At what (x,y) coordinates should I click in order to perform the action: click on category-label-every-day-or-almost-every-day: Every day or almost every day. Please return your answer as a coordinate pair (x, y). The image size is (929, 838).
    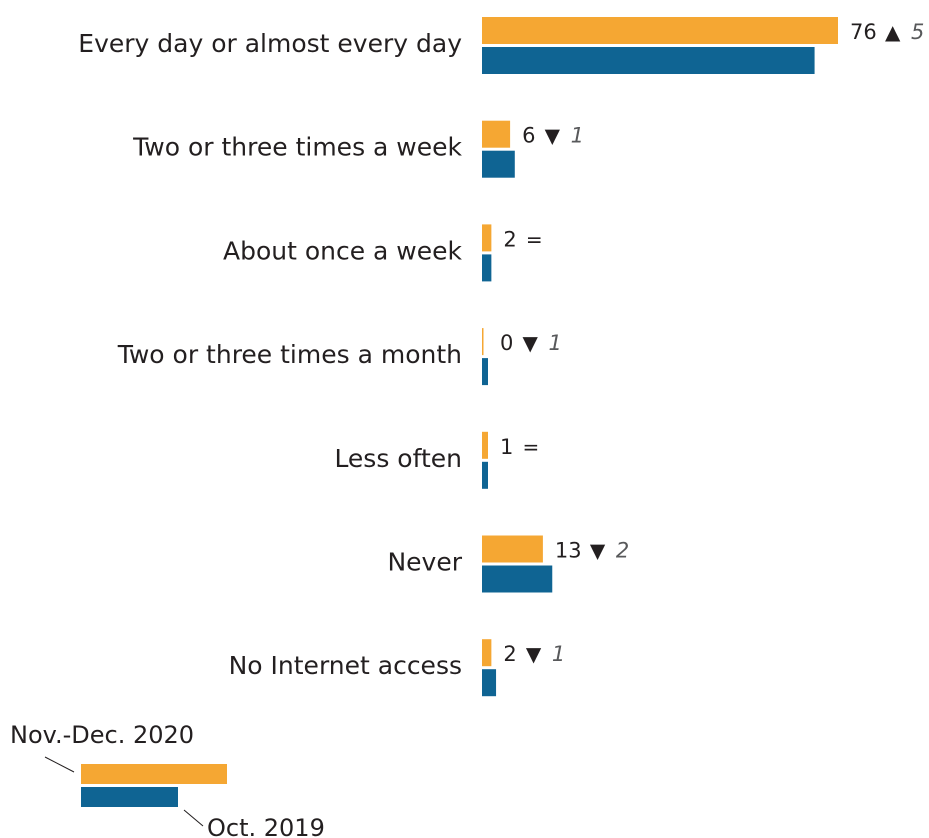
    Looking at the image, I should click on (270, 43).